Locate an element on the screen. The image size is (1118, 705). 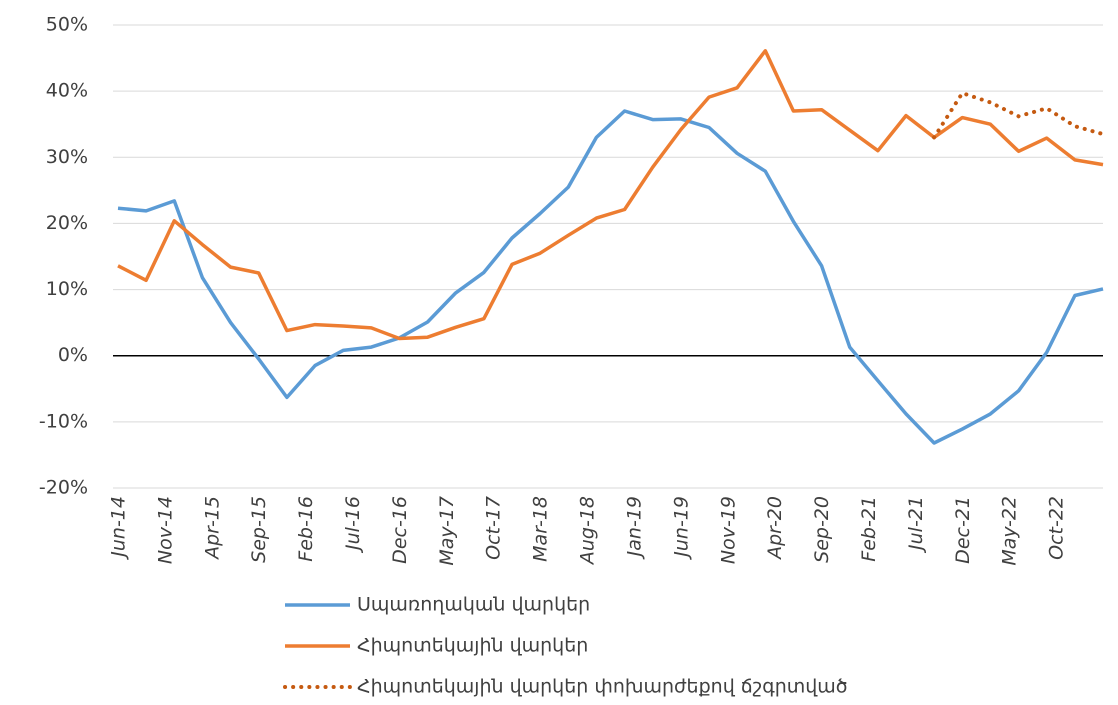
x-tick-label: May-22 is located at coordinates (1010, 531).